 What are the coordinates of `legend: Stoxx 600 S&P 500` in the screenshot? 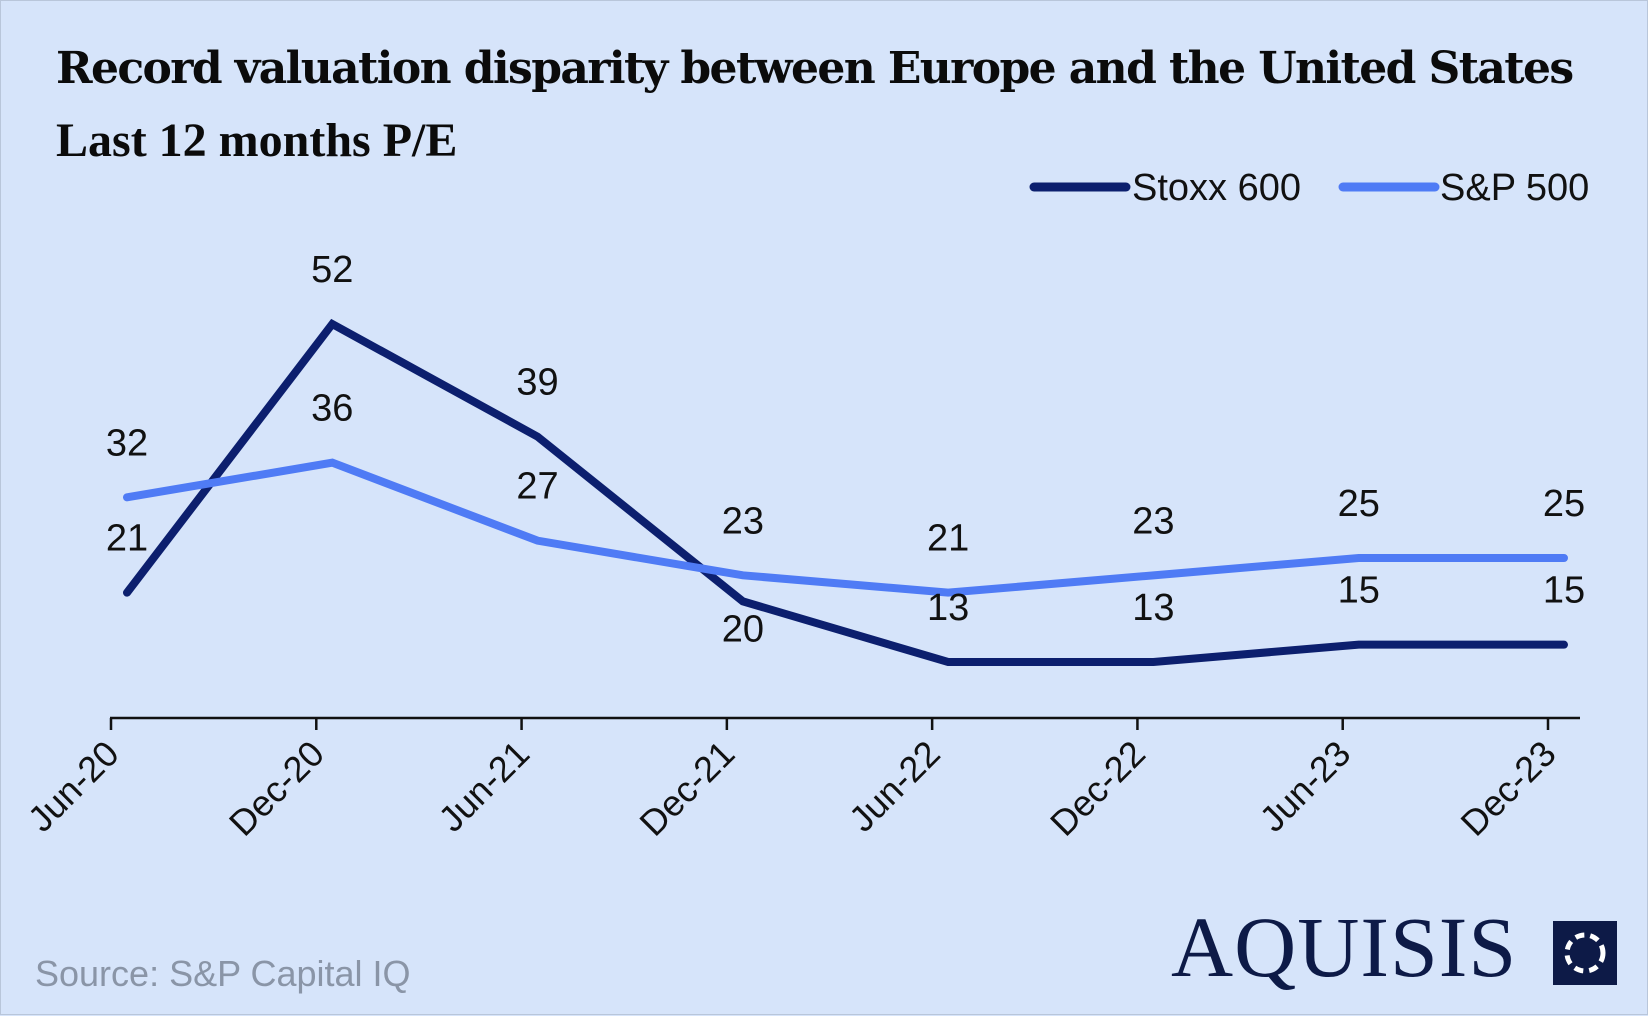 It's located at (1309, 188).